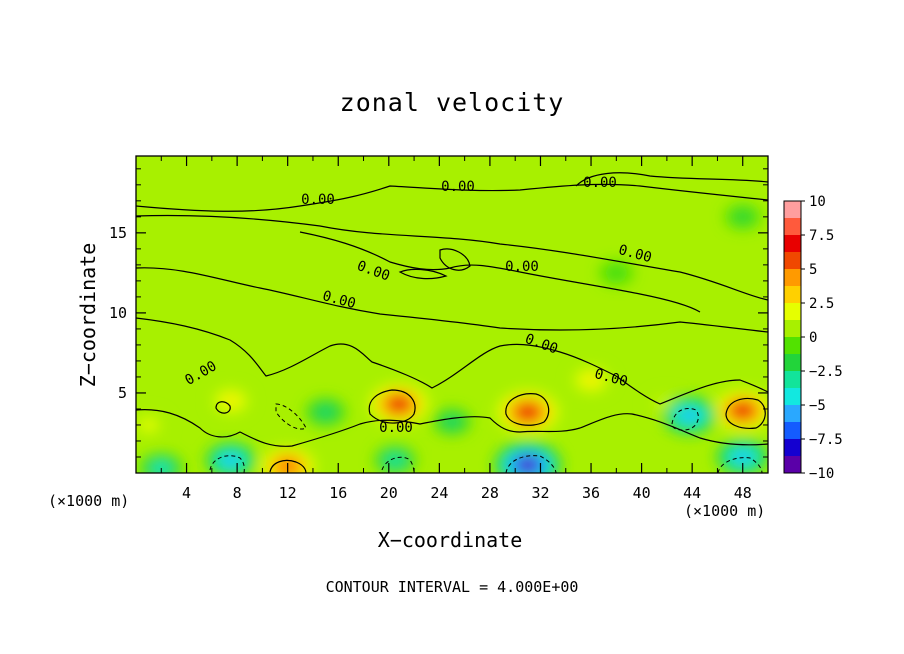 The image size is (904, 654). I want to click on negative-contours, so click(486, 438).